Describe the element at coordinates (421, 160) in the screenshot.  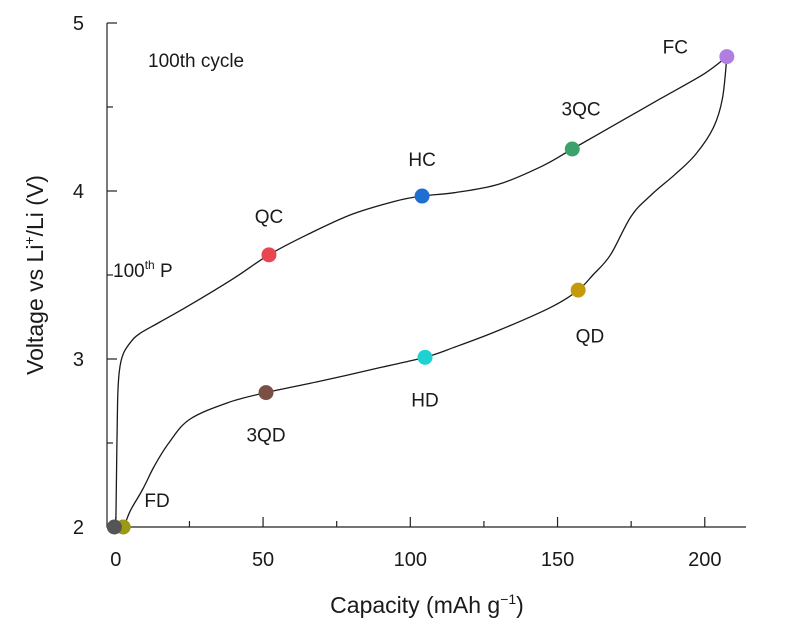
I see `point-label-hc: HC` at that location.